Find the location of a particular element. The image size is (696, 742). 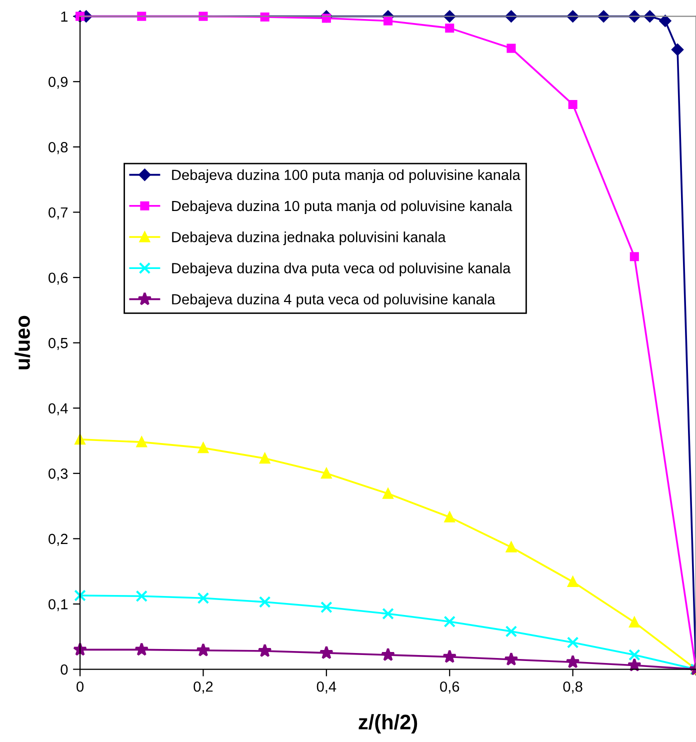

y-tick-label: 0,4 is located at coordinates (58, 409).